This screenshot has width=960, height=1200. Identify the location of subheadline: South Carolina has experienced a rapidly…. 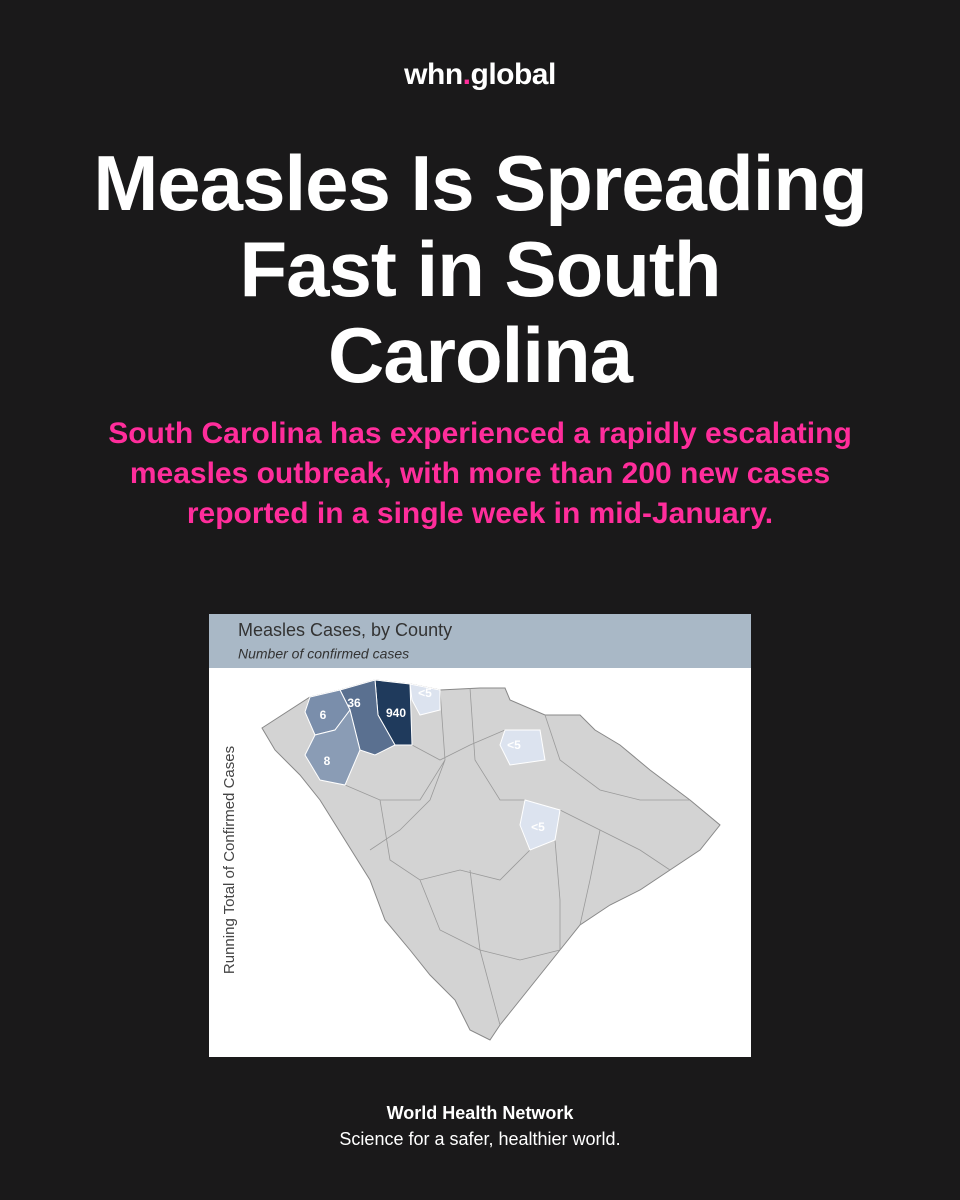
(480, 473).